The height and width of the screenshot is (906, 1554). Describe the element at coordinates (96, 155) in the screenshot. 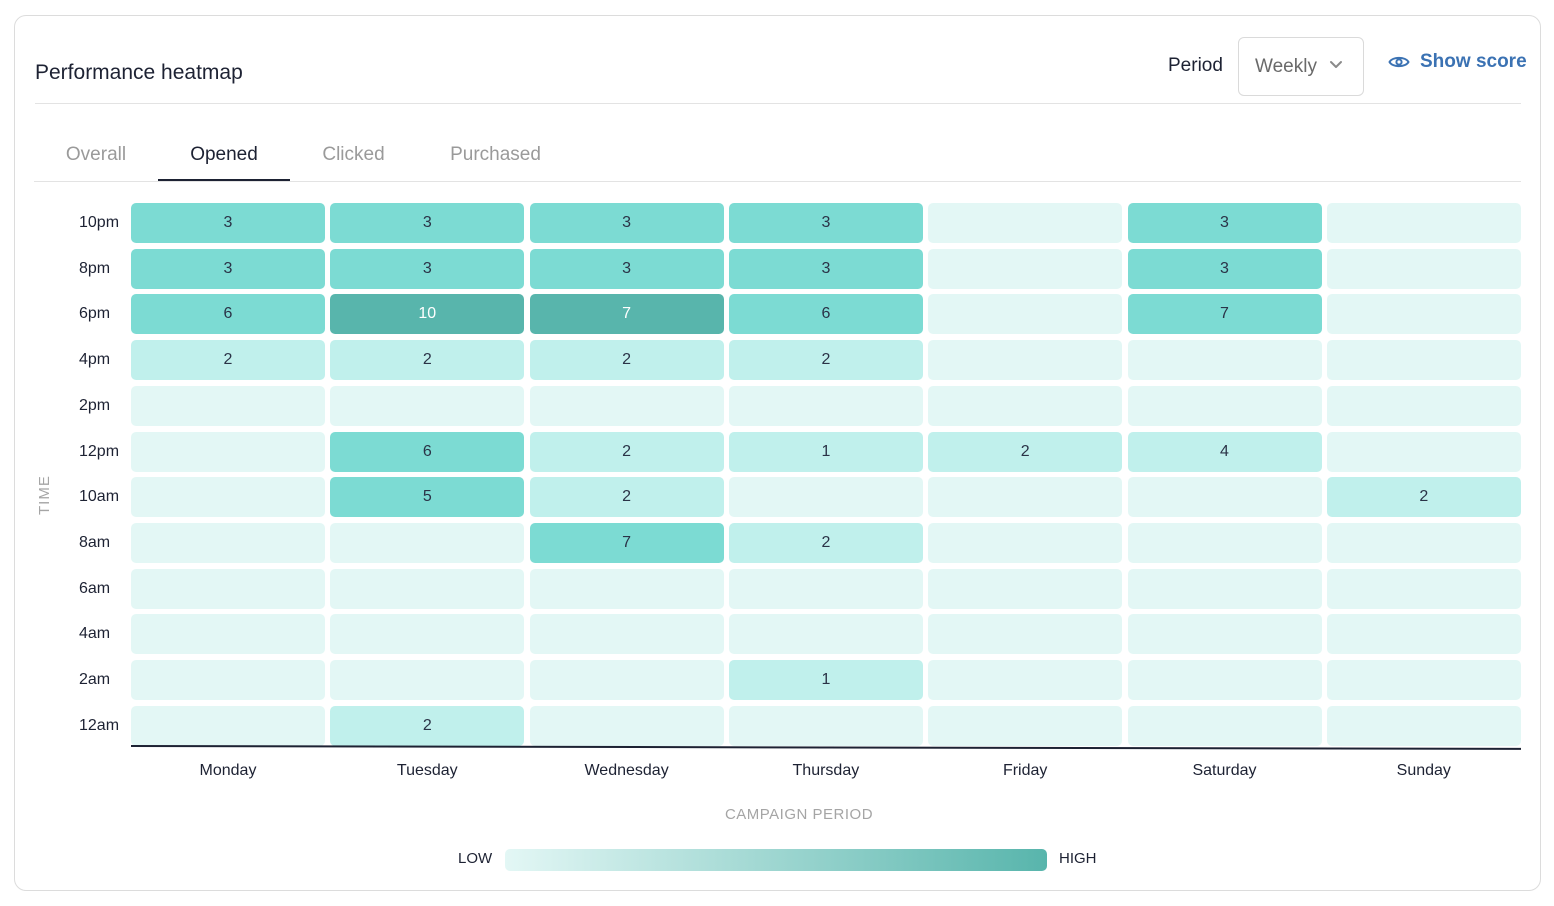

I see `tab-overall: Overall` at that location.